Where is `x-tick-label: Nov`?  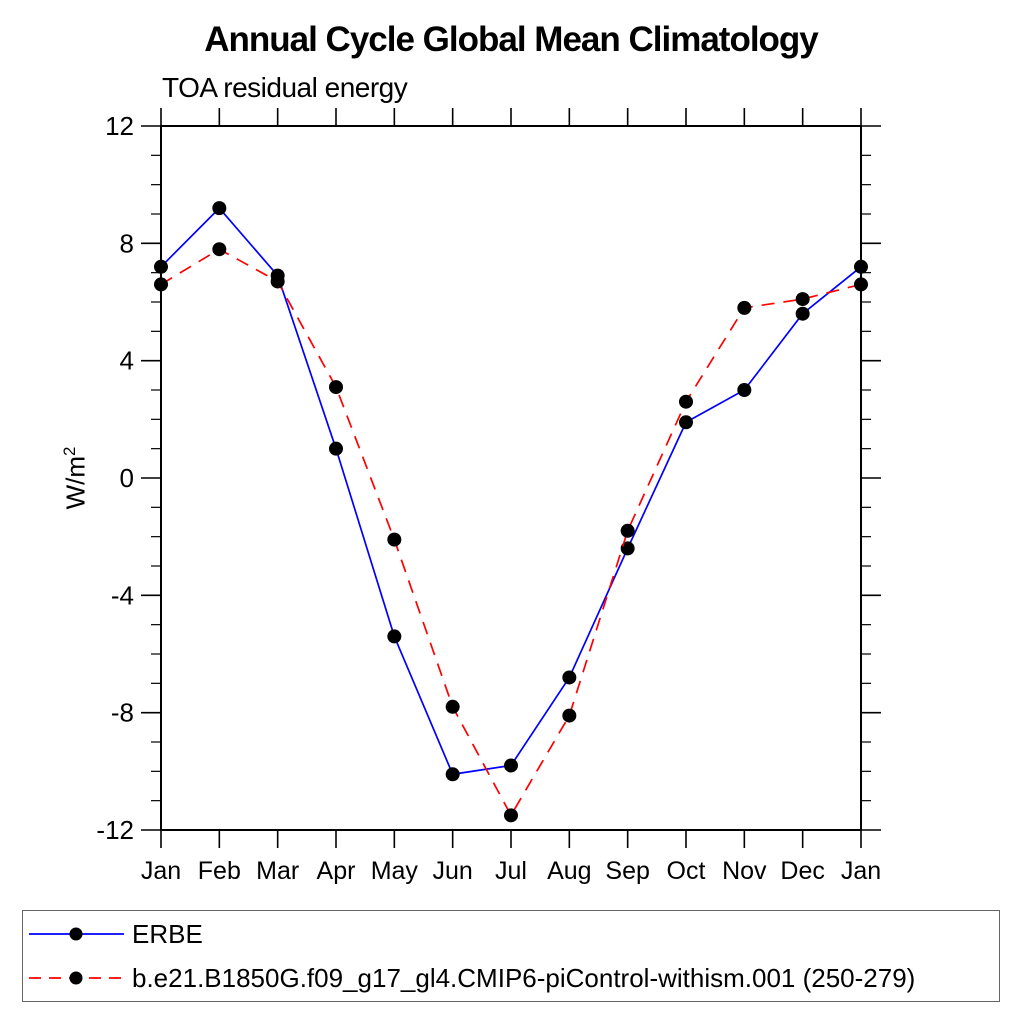
x-tick-label: Nov is located at coordinates (744, 871).